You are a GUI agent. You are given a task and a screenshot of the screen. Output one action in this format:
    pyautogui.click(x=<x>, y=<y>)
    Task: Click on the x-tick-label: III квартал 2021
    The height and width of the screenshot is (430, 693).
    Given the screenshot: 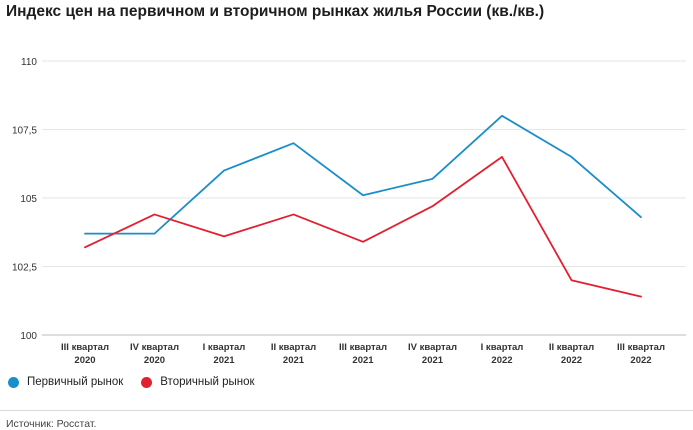 What is the action you would take?
    pyautogui.click(x=363, y=354)
    